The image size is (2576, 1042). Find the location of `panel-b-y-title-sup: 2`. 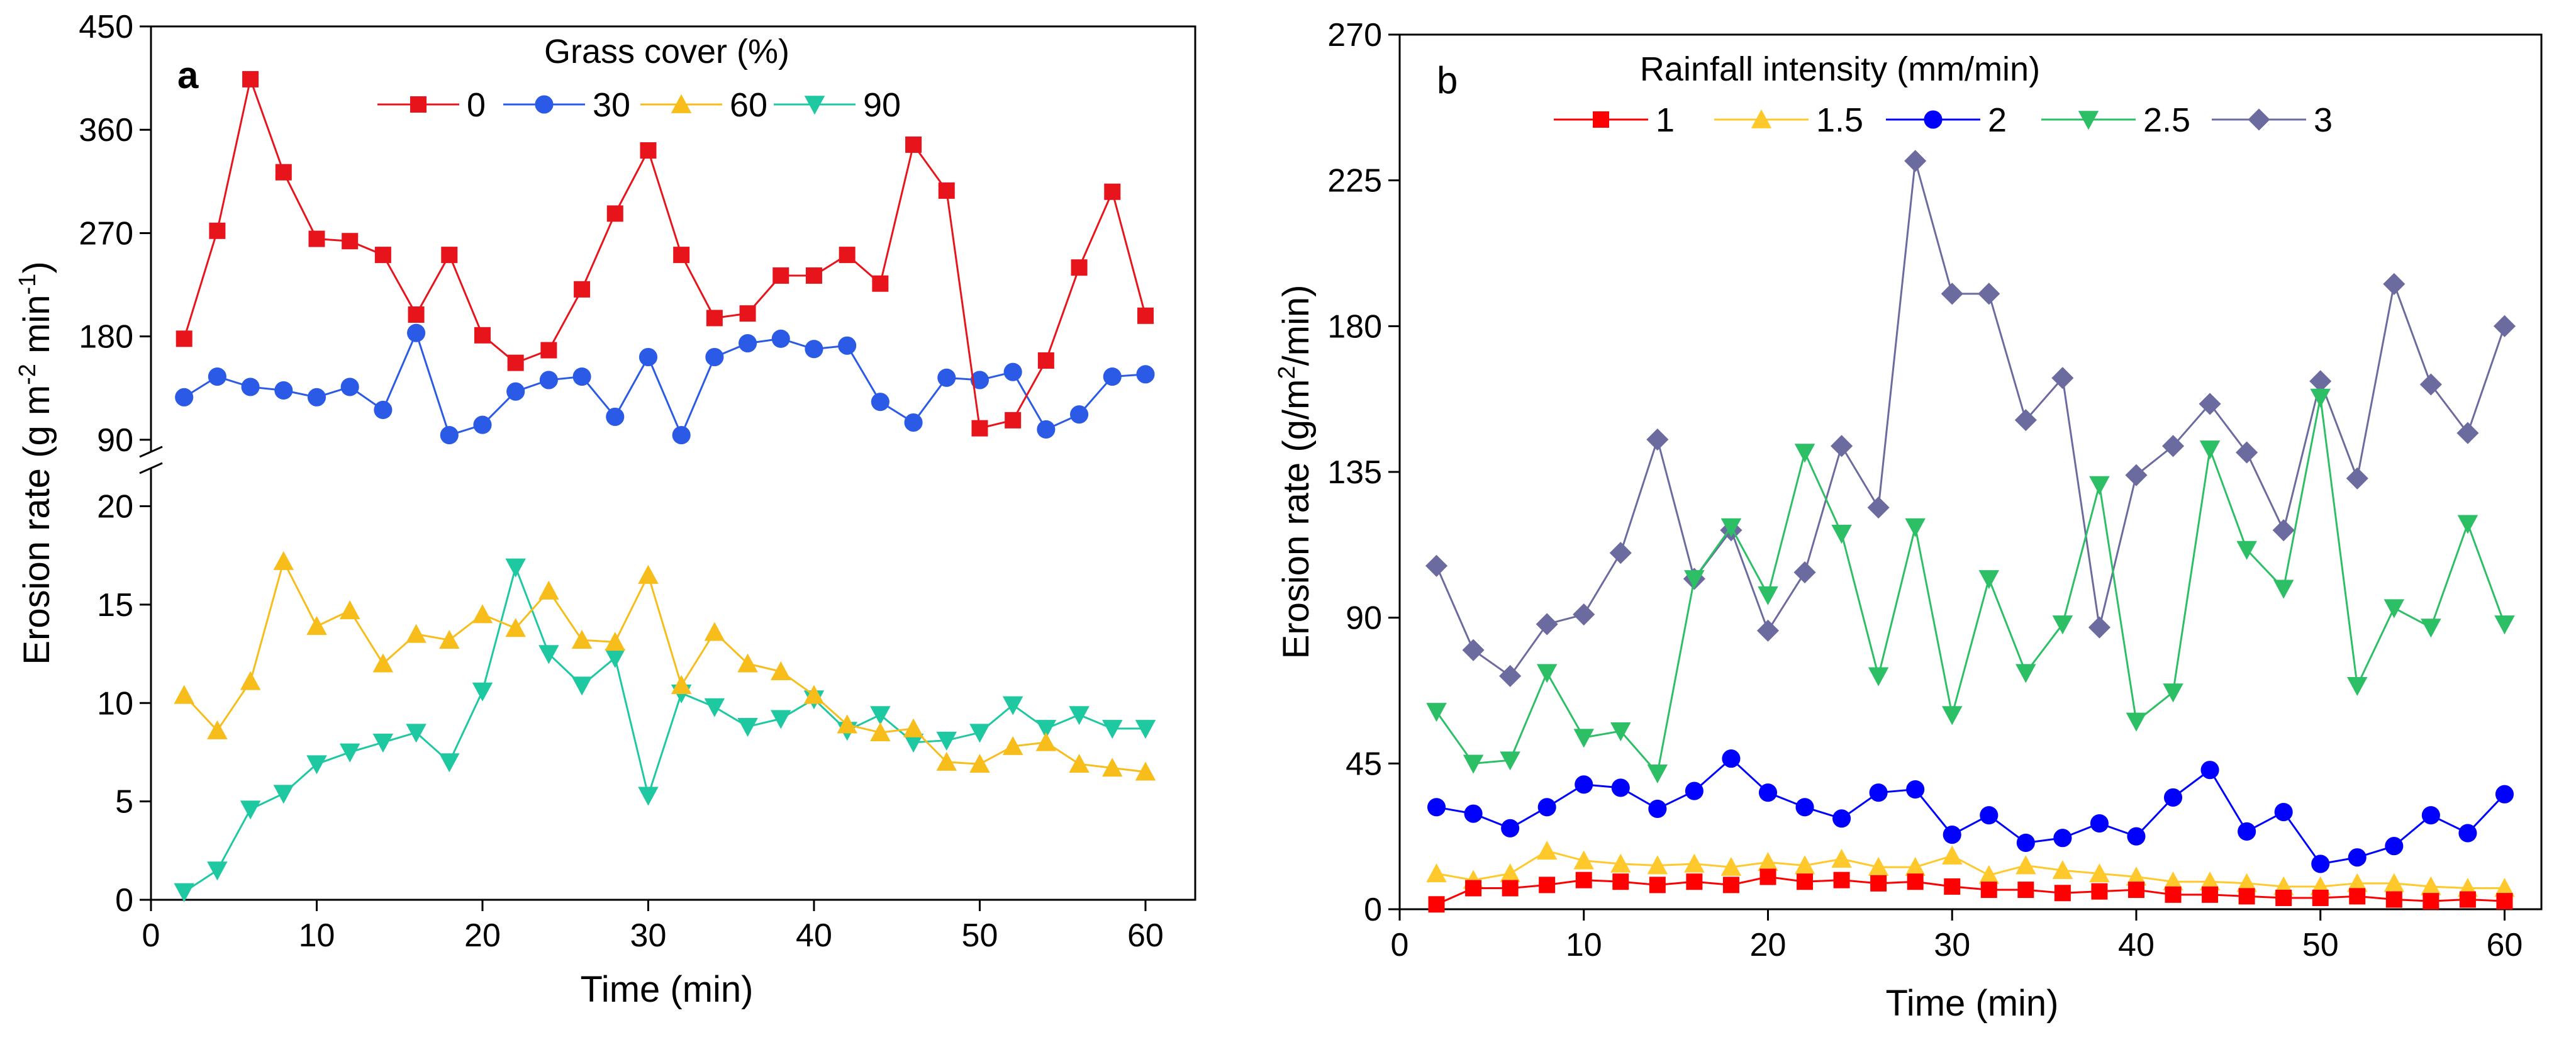

panel-b-y-title-sup: 2 is located at coordinates (1287, 372).